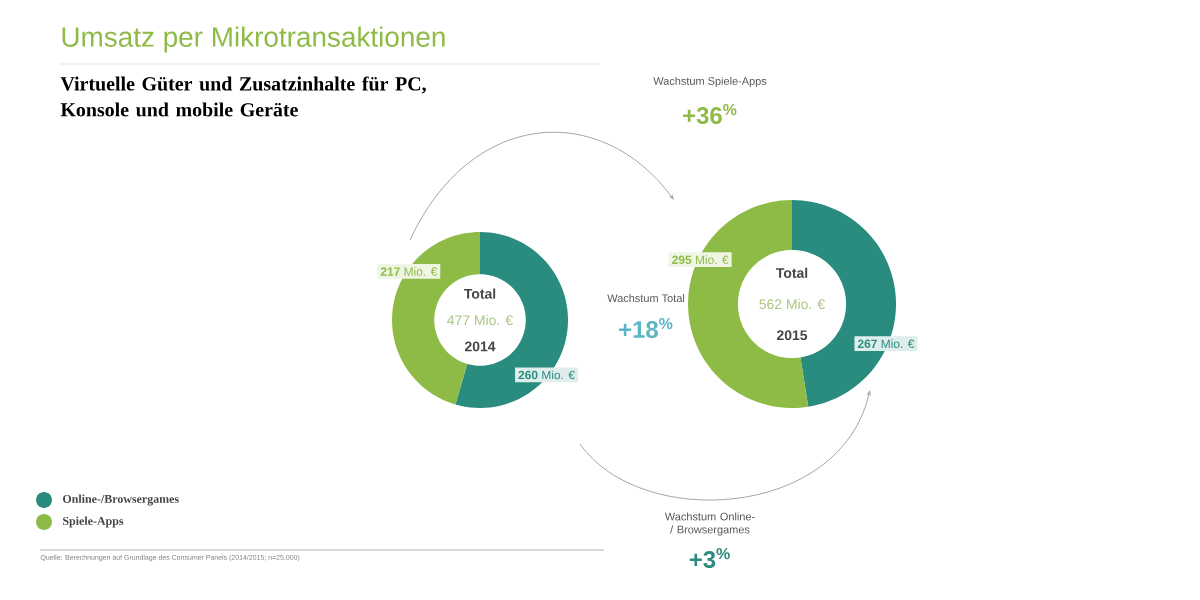 This screenshot has width=1200, height=600. Describe the element at coordinates (710, 114) in the screenshot. I see `text: +36$^{%}$` at that location.